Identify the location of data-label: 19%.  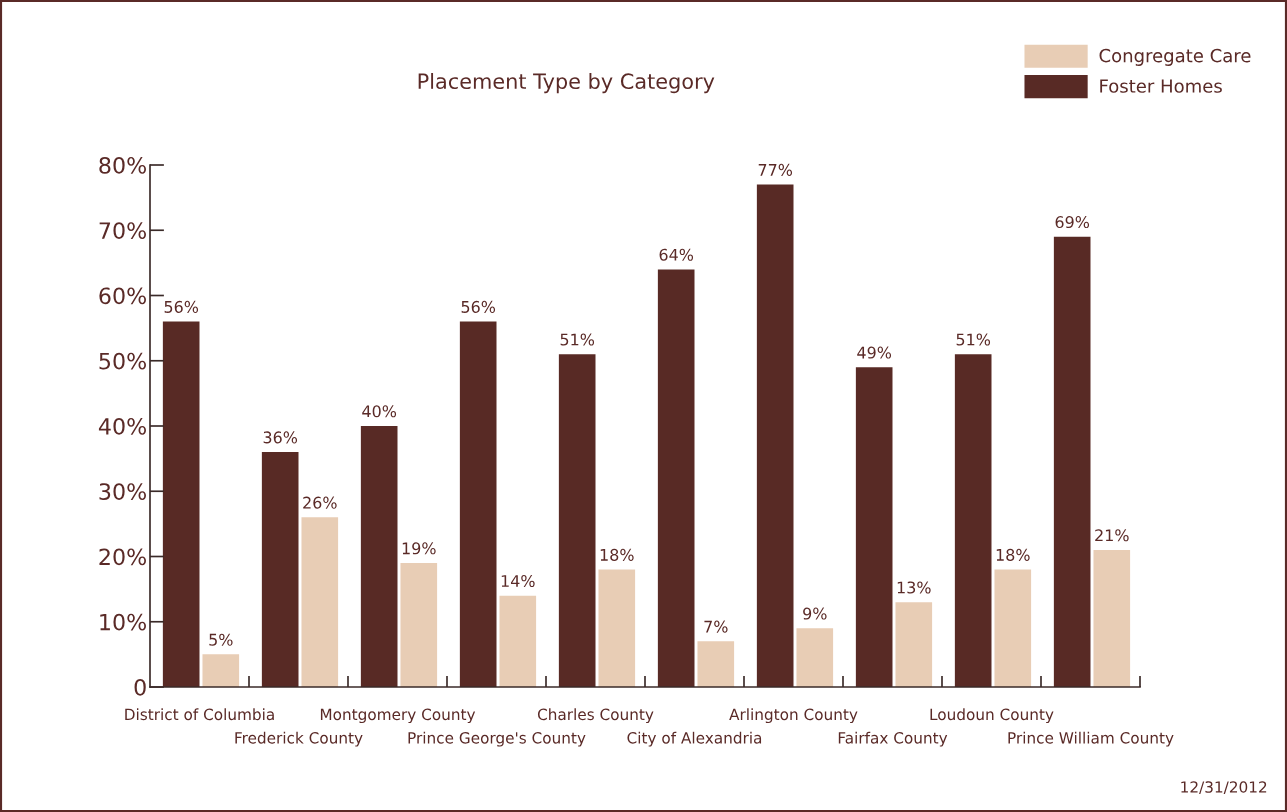
(419, 548).